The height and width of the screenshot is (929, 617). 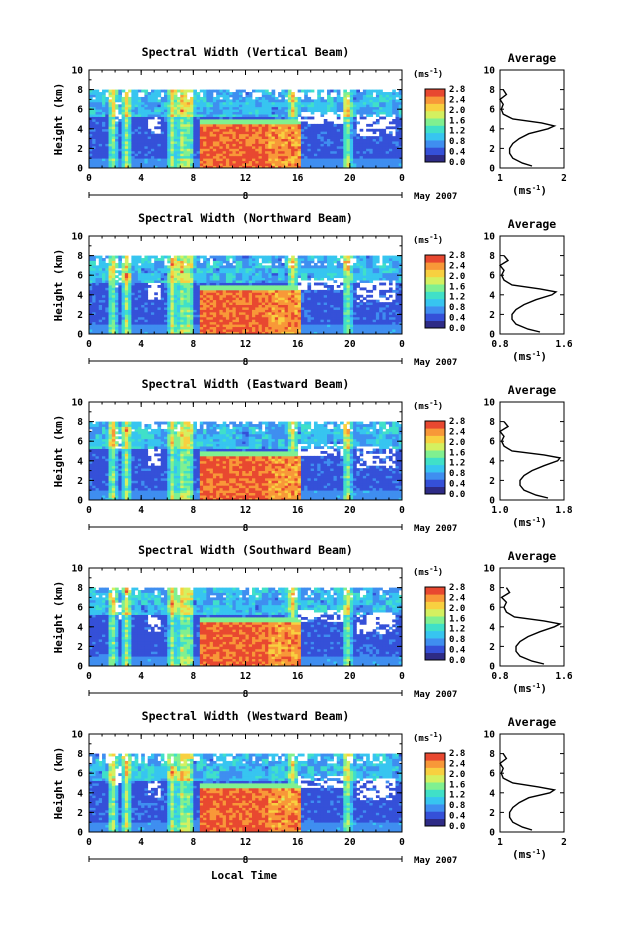 I want to click on day-marker: 8, so click(x=246, y=196).